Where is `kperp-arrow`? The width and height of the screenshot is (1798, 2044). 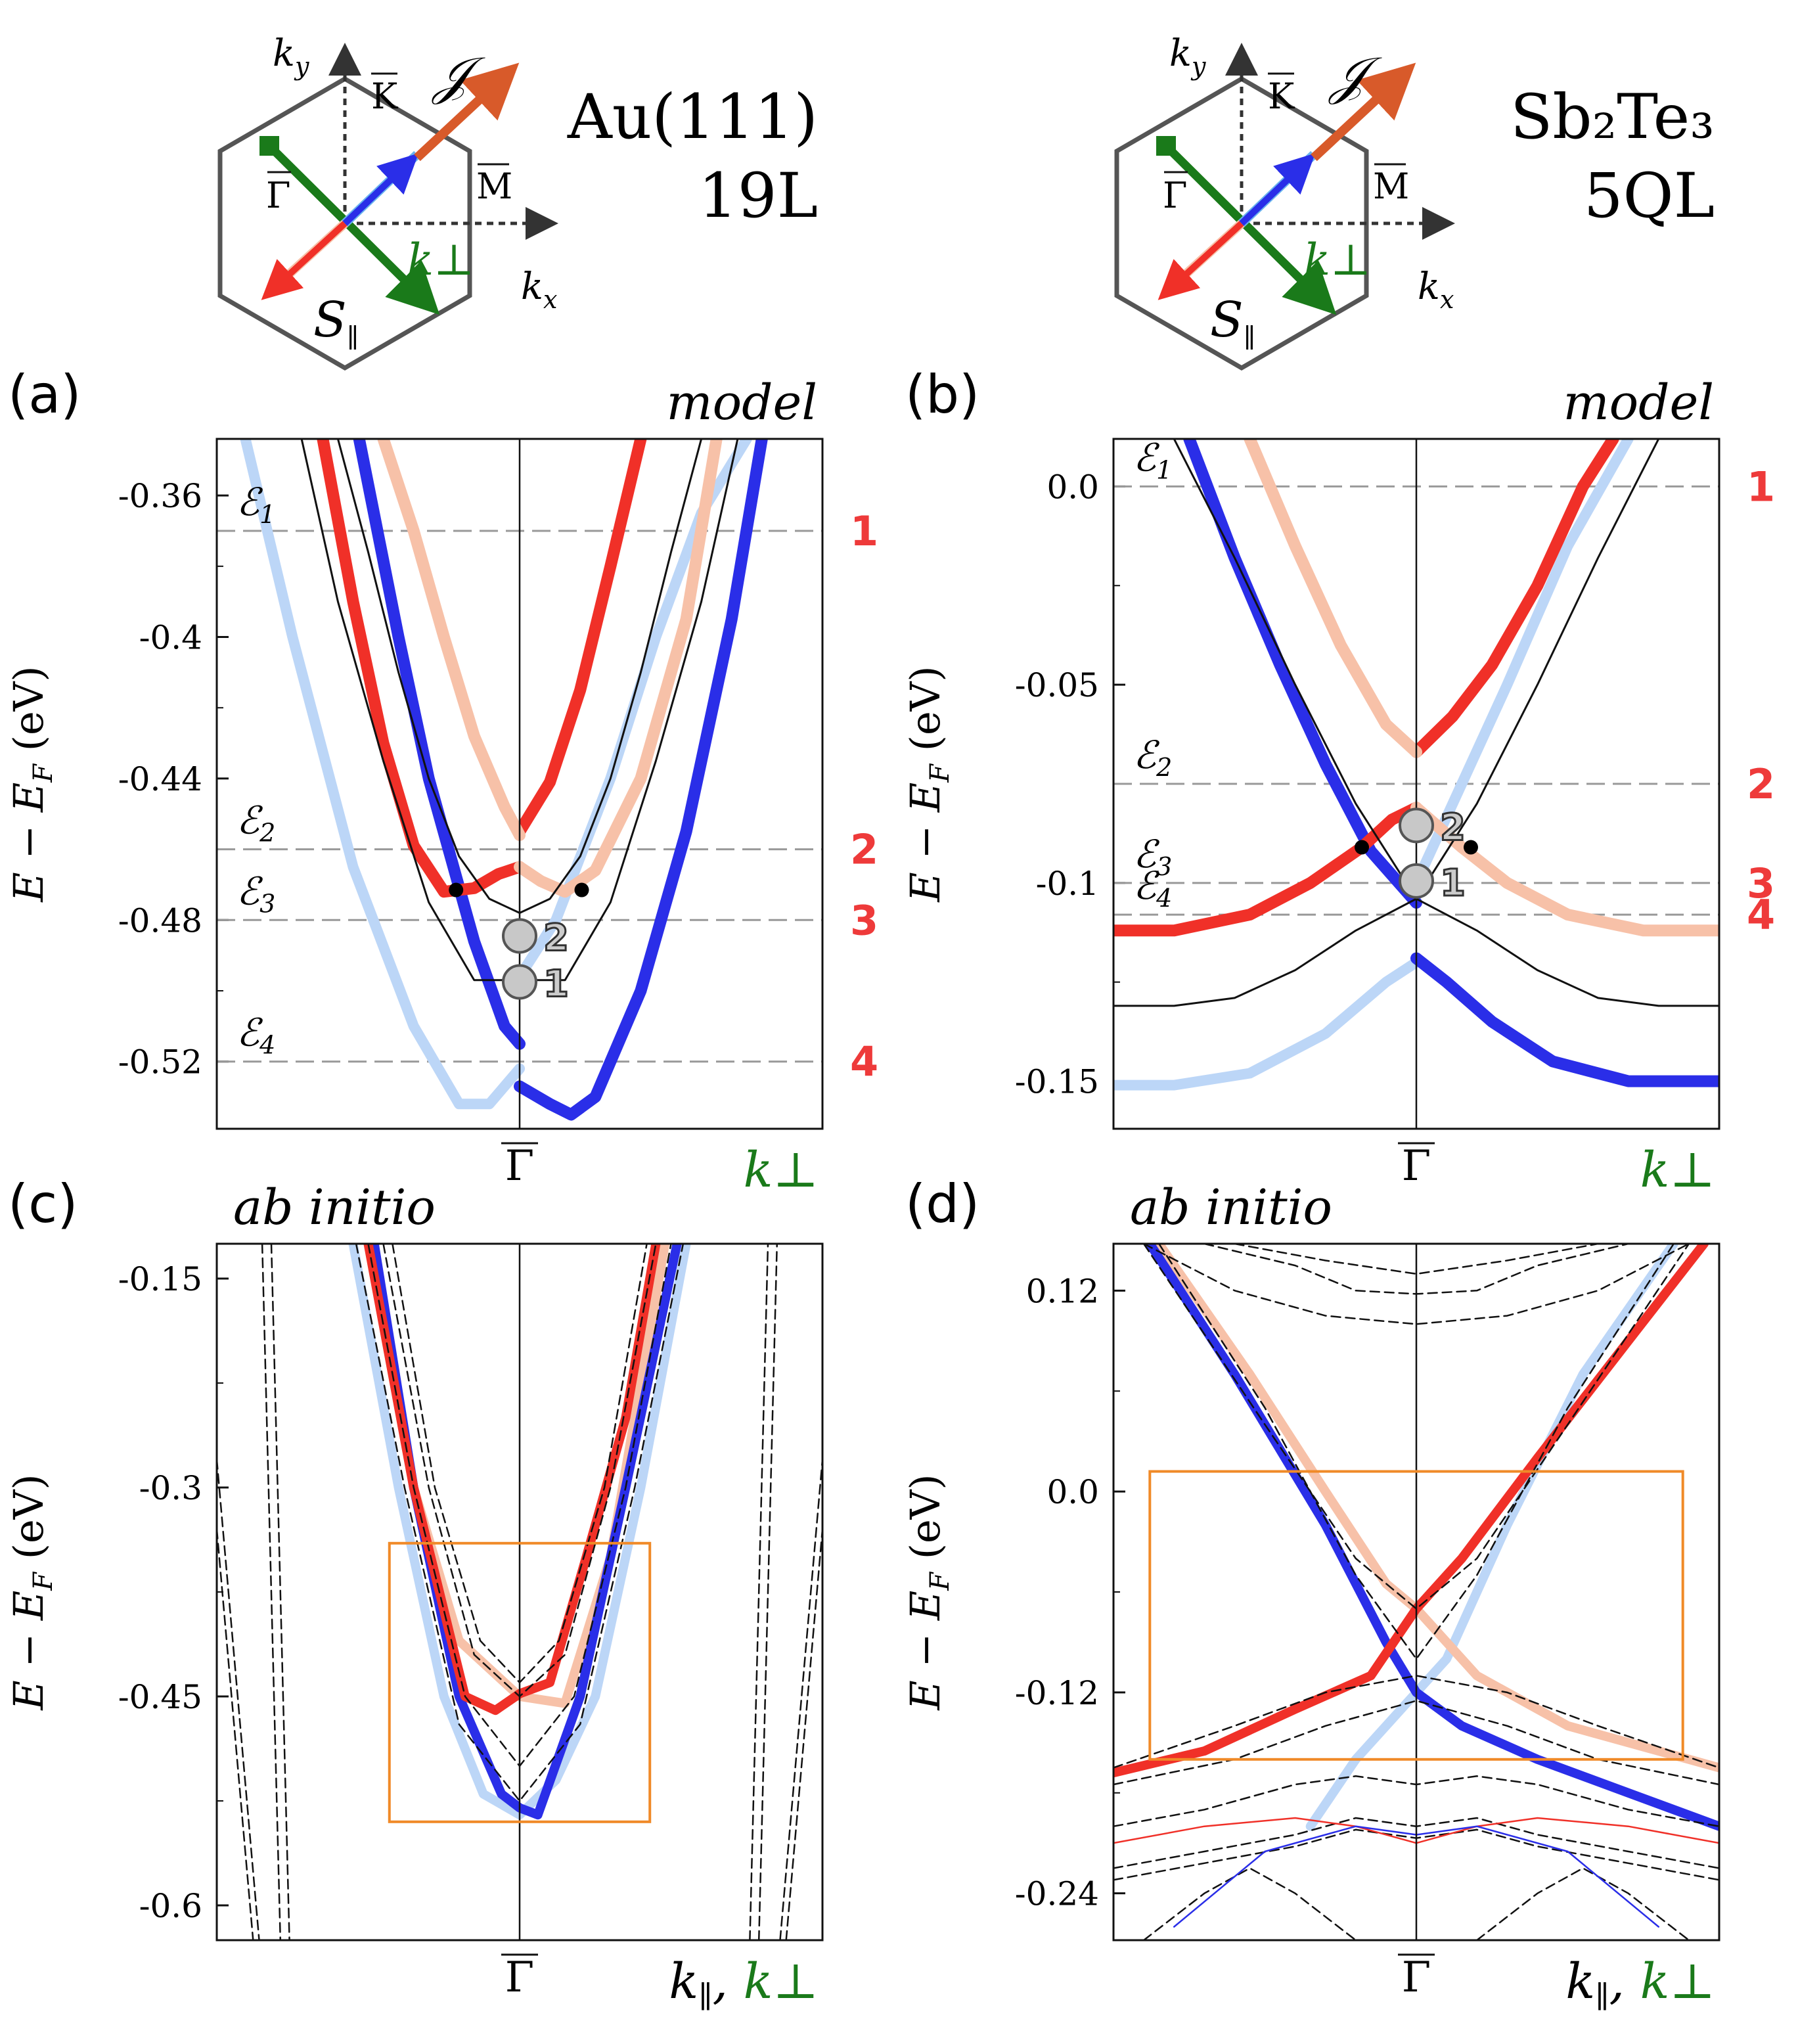 kperp-arrow is located at coordinates (353, 229).